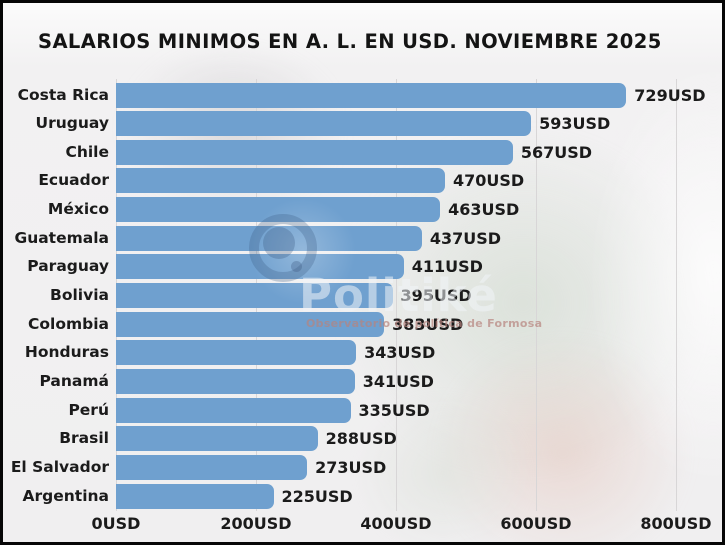 This screenshot has width=725, height=545. I want to click on value-label-argentina: 225USD, so click(317, 496).